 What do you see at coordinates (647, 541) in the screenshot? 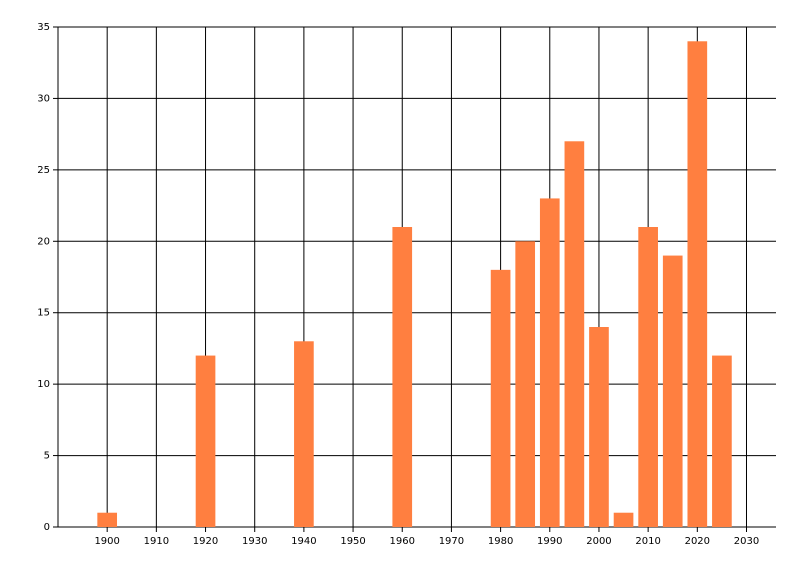
I see `x-tick-label: 2010` at bounding box center [647, 541].